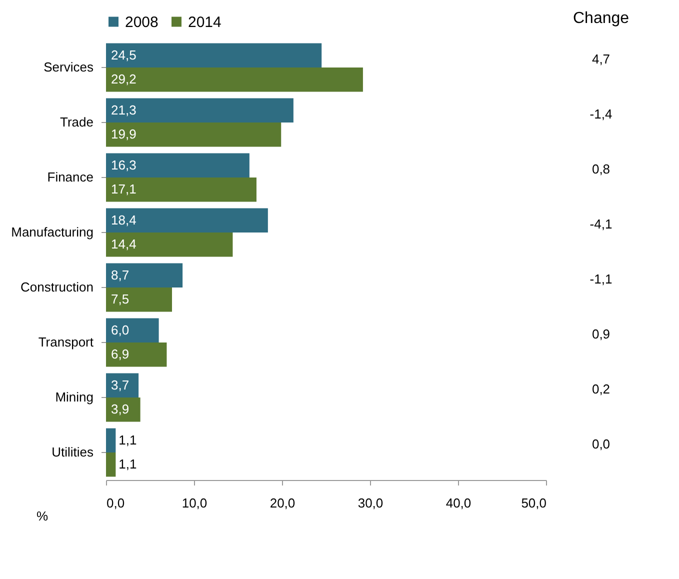 This screenshot has width=679, height=579. What do you see at coordinates (601, 334) in the screenshot?
I see `text: 0,9` at bounding box center [601, 334].